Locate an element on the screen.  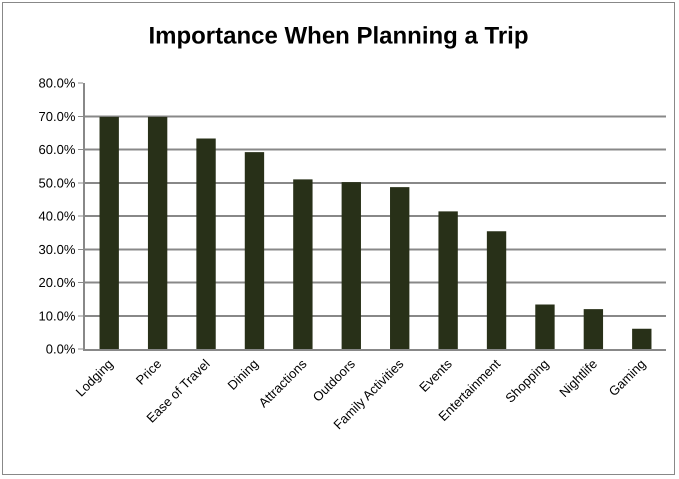
y-tick-label: 20.0% is located at coordinates (57, 282).